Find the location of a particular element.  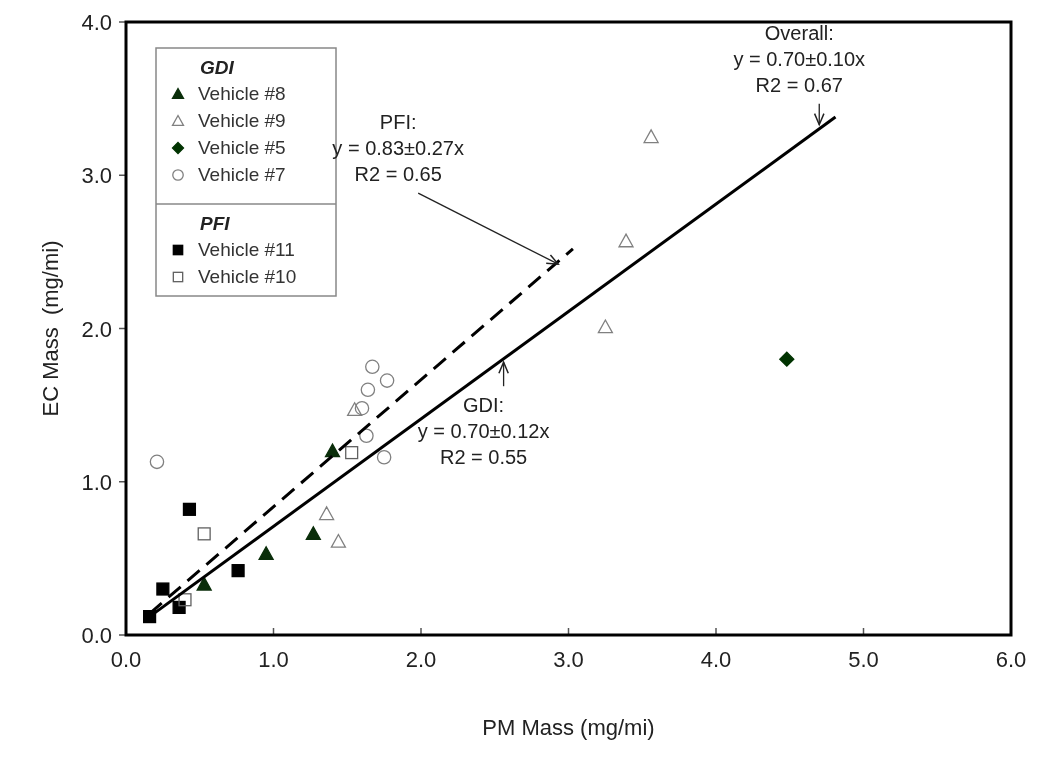

annotation: Overall: y = 0.70±0.10x R2 = 0.67 is located at coordinates (799, 58).